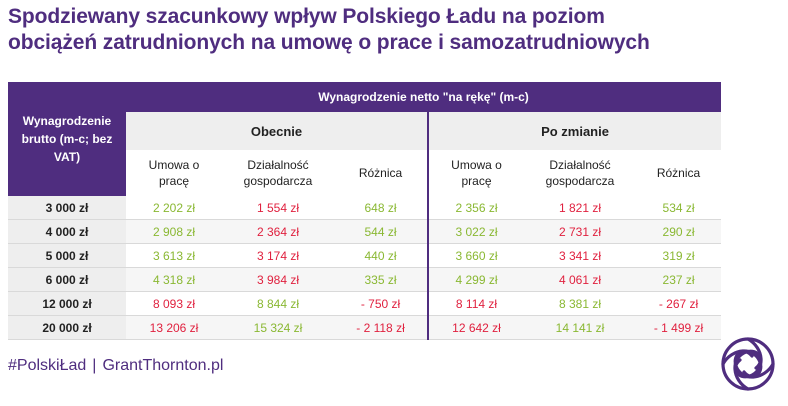  What do you see at coordinates (679, 231) in the screenshot?
I see `cell-after-diff: 290 zł` at bounding box center [679, 231].